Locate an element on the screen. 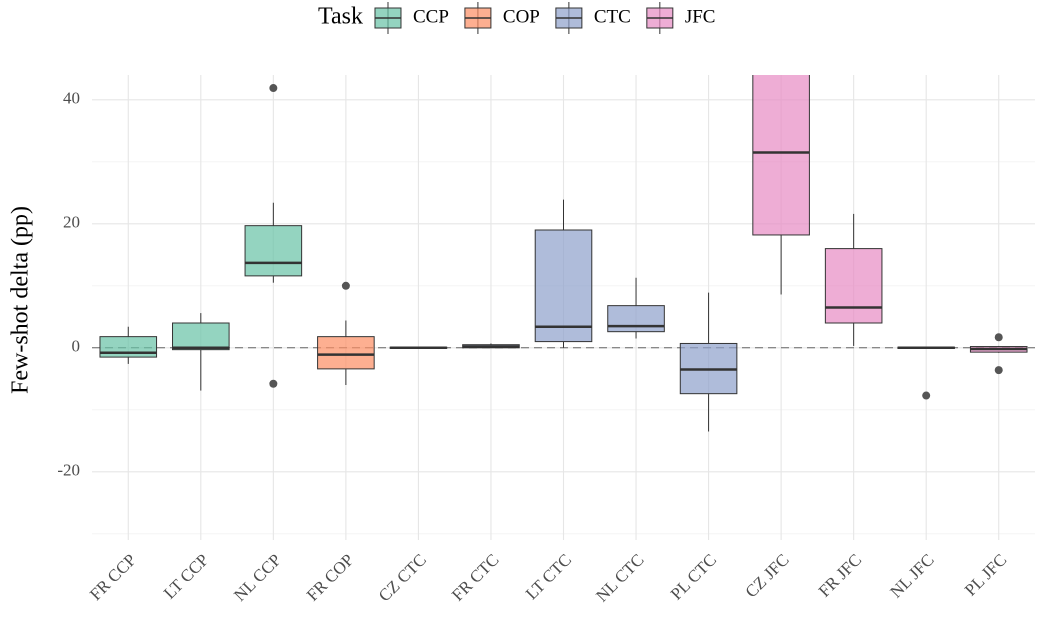 This screenshot has height=635, width=1038. legend-label: CTC is located at coordinates (612, 16).